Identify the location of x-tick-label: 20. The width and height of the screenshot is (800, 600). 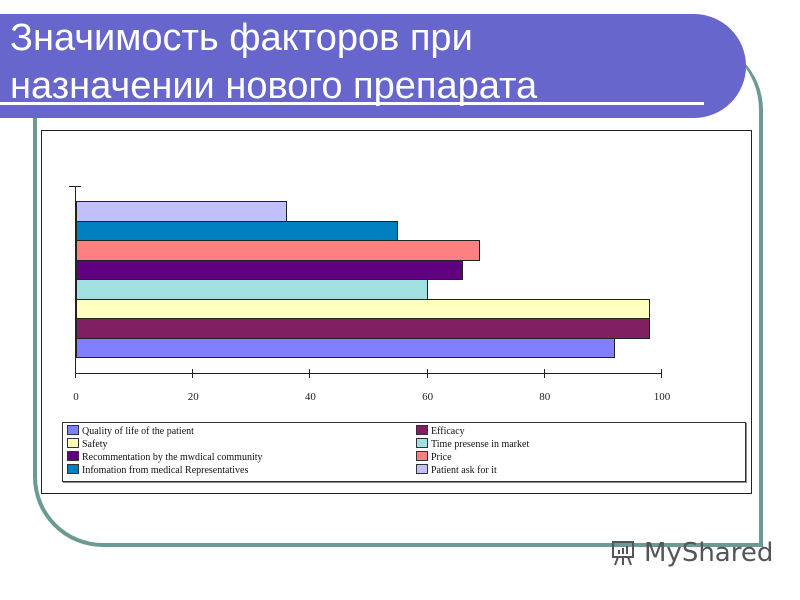
(193, 397).